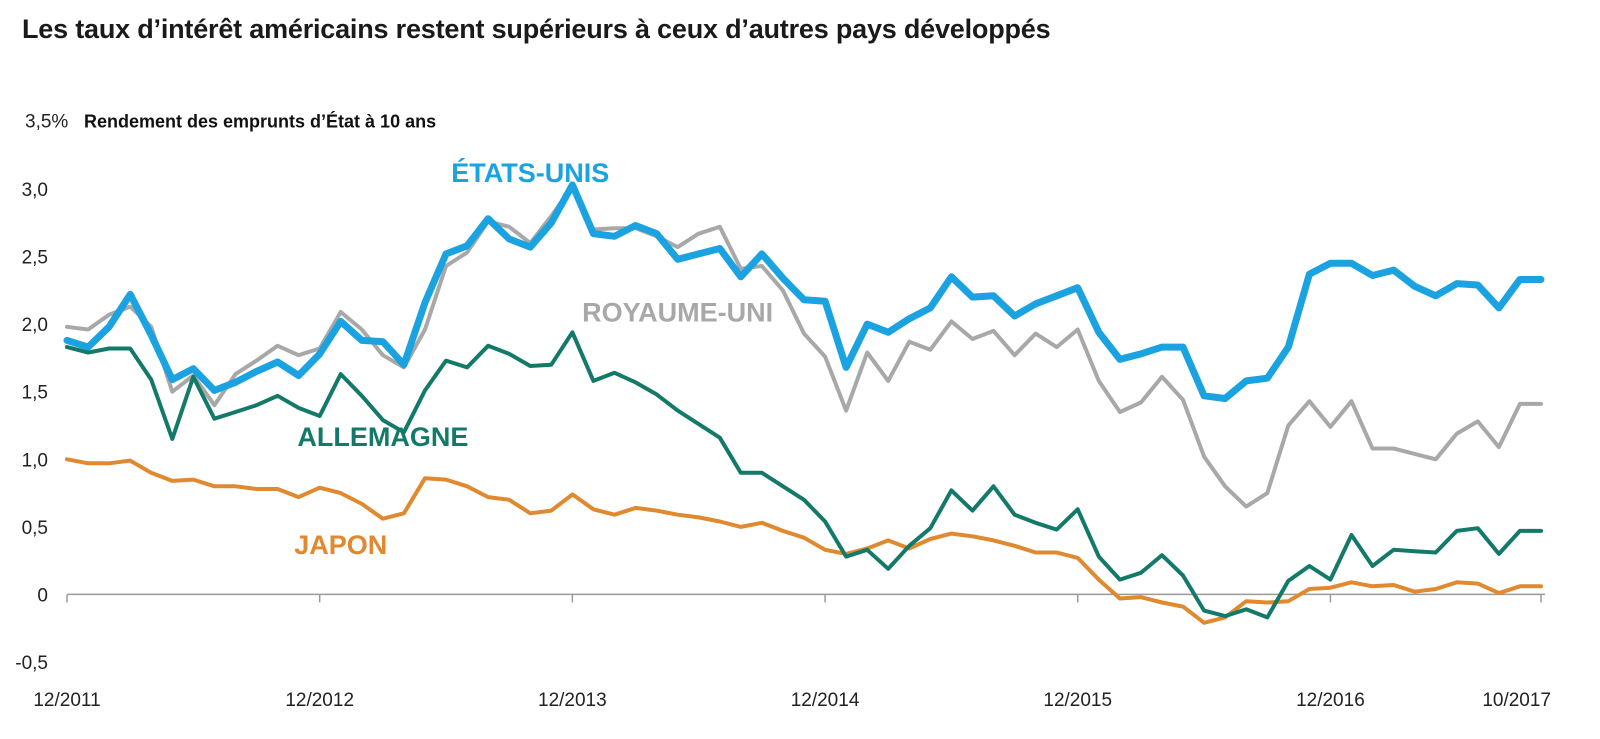 This screenshot has width=1600, height=739. I want to click on y-tick-label: 1,5, so click(35, 393).